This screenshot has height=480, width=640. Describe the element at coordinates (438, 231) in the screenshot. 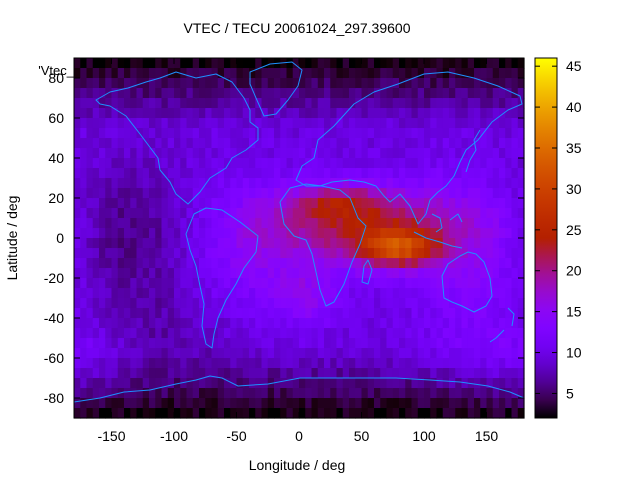

I see `coastline-indonesia` at that location.